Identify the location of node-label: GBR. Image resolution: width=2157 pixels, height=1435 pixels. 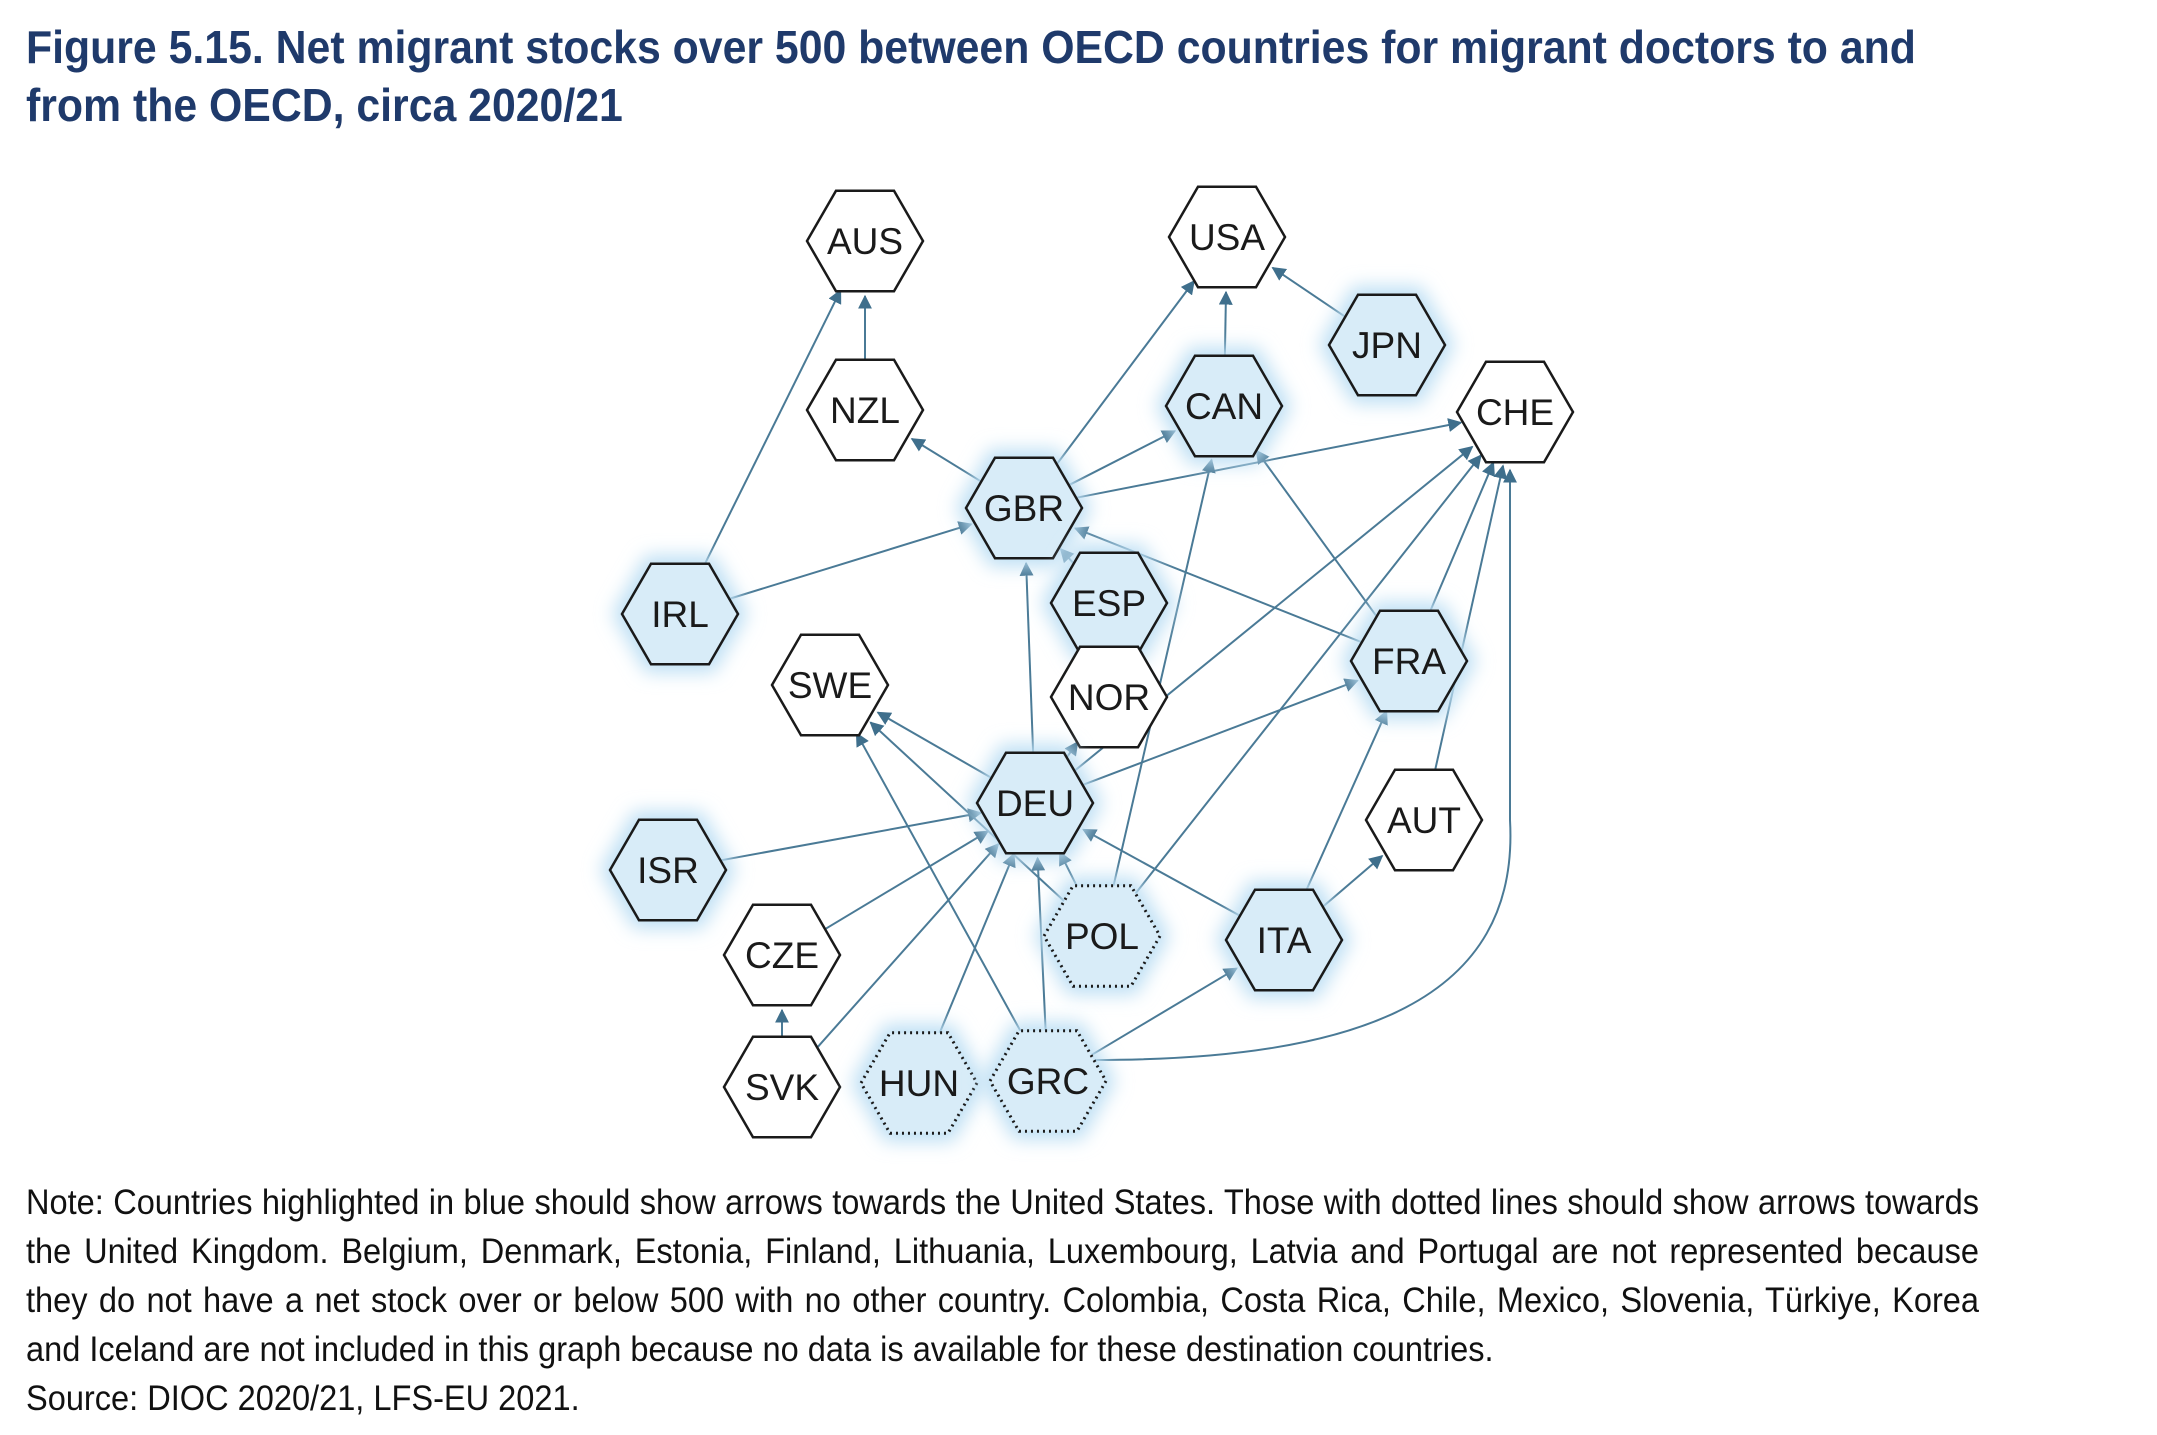
(1024, 508).